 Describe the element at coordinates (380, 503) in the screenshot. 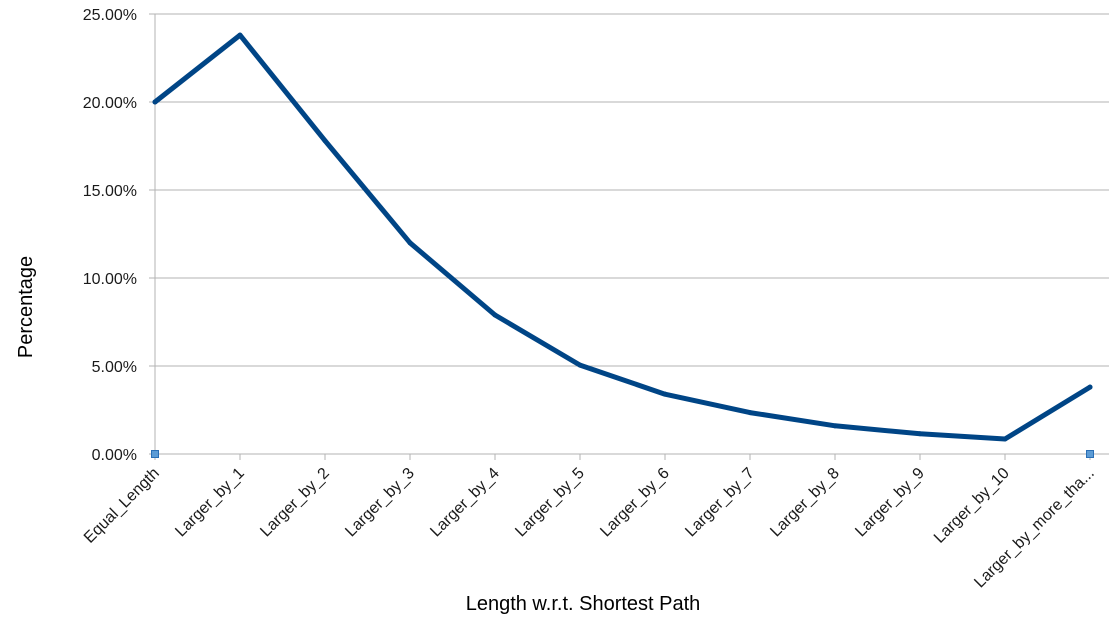

I see `x-tick-label: Larger_by_3` at that location.